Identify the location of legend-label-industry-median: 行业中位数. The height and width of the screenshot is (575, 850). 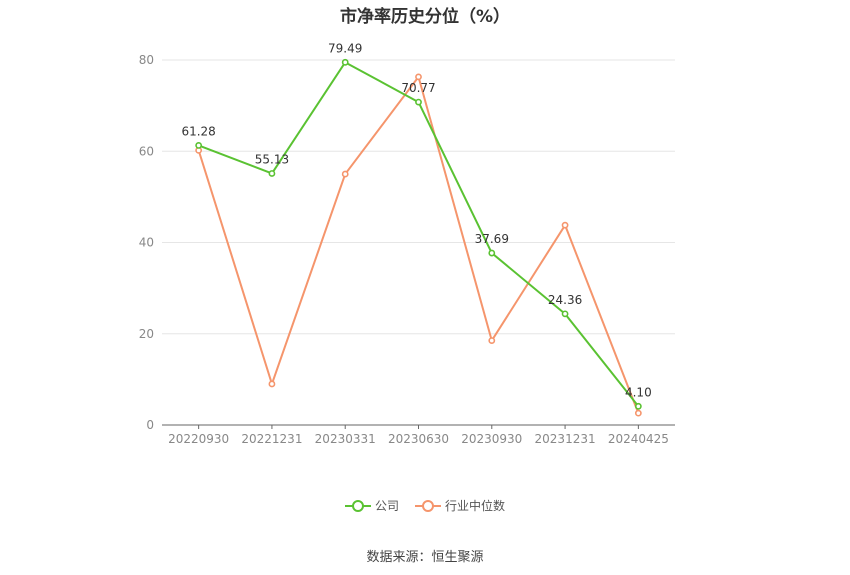
(475, 506).